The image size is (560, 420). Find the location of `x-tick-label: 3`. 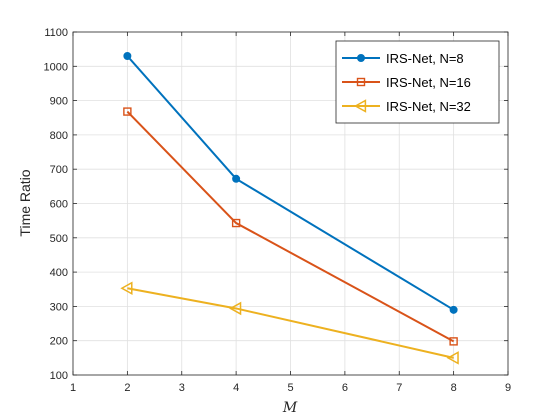

x-tick-label: 3 is located at coordinates (182, 388).